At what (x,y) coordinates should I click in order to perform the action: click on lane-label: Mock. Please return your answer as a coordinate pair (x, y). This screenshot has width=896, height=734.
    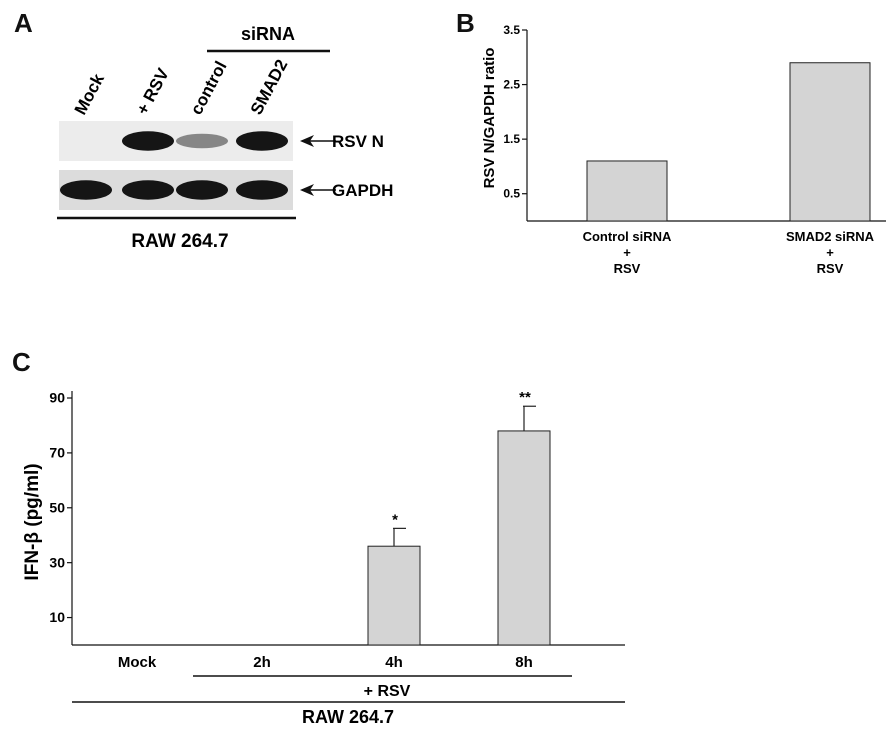
    Looking at the image, I should click on (89, 94).